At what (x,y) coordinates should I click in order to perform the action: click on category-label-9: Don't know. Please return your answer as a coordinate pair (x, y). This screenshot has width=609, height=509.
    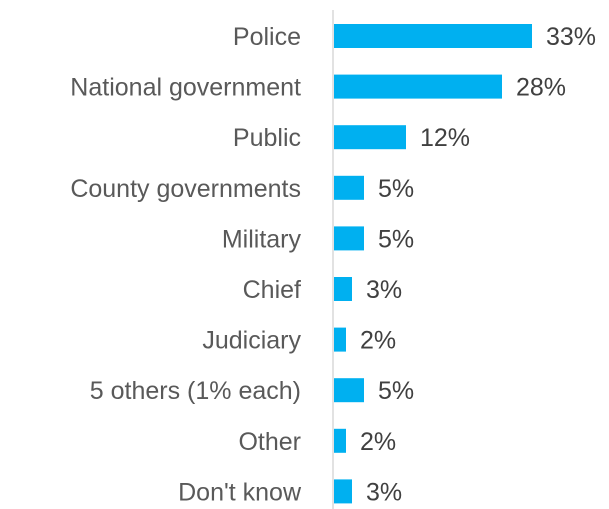
    Looking at the image, I should click on (240, 492).